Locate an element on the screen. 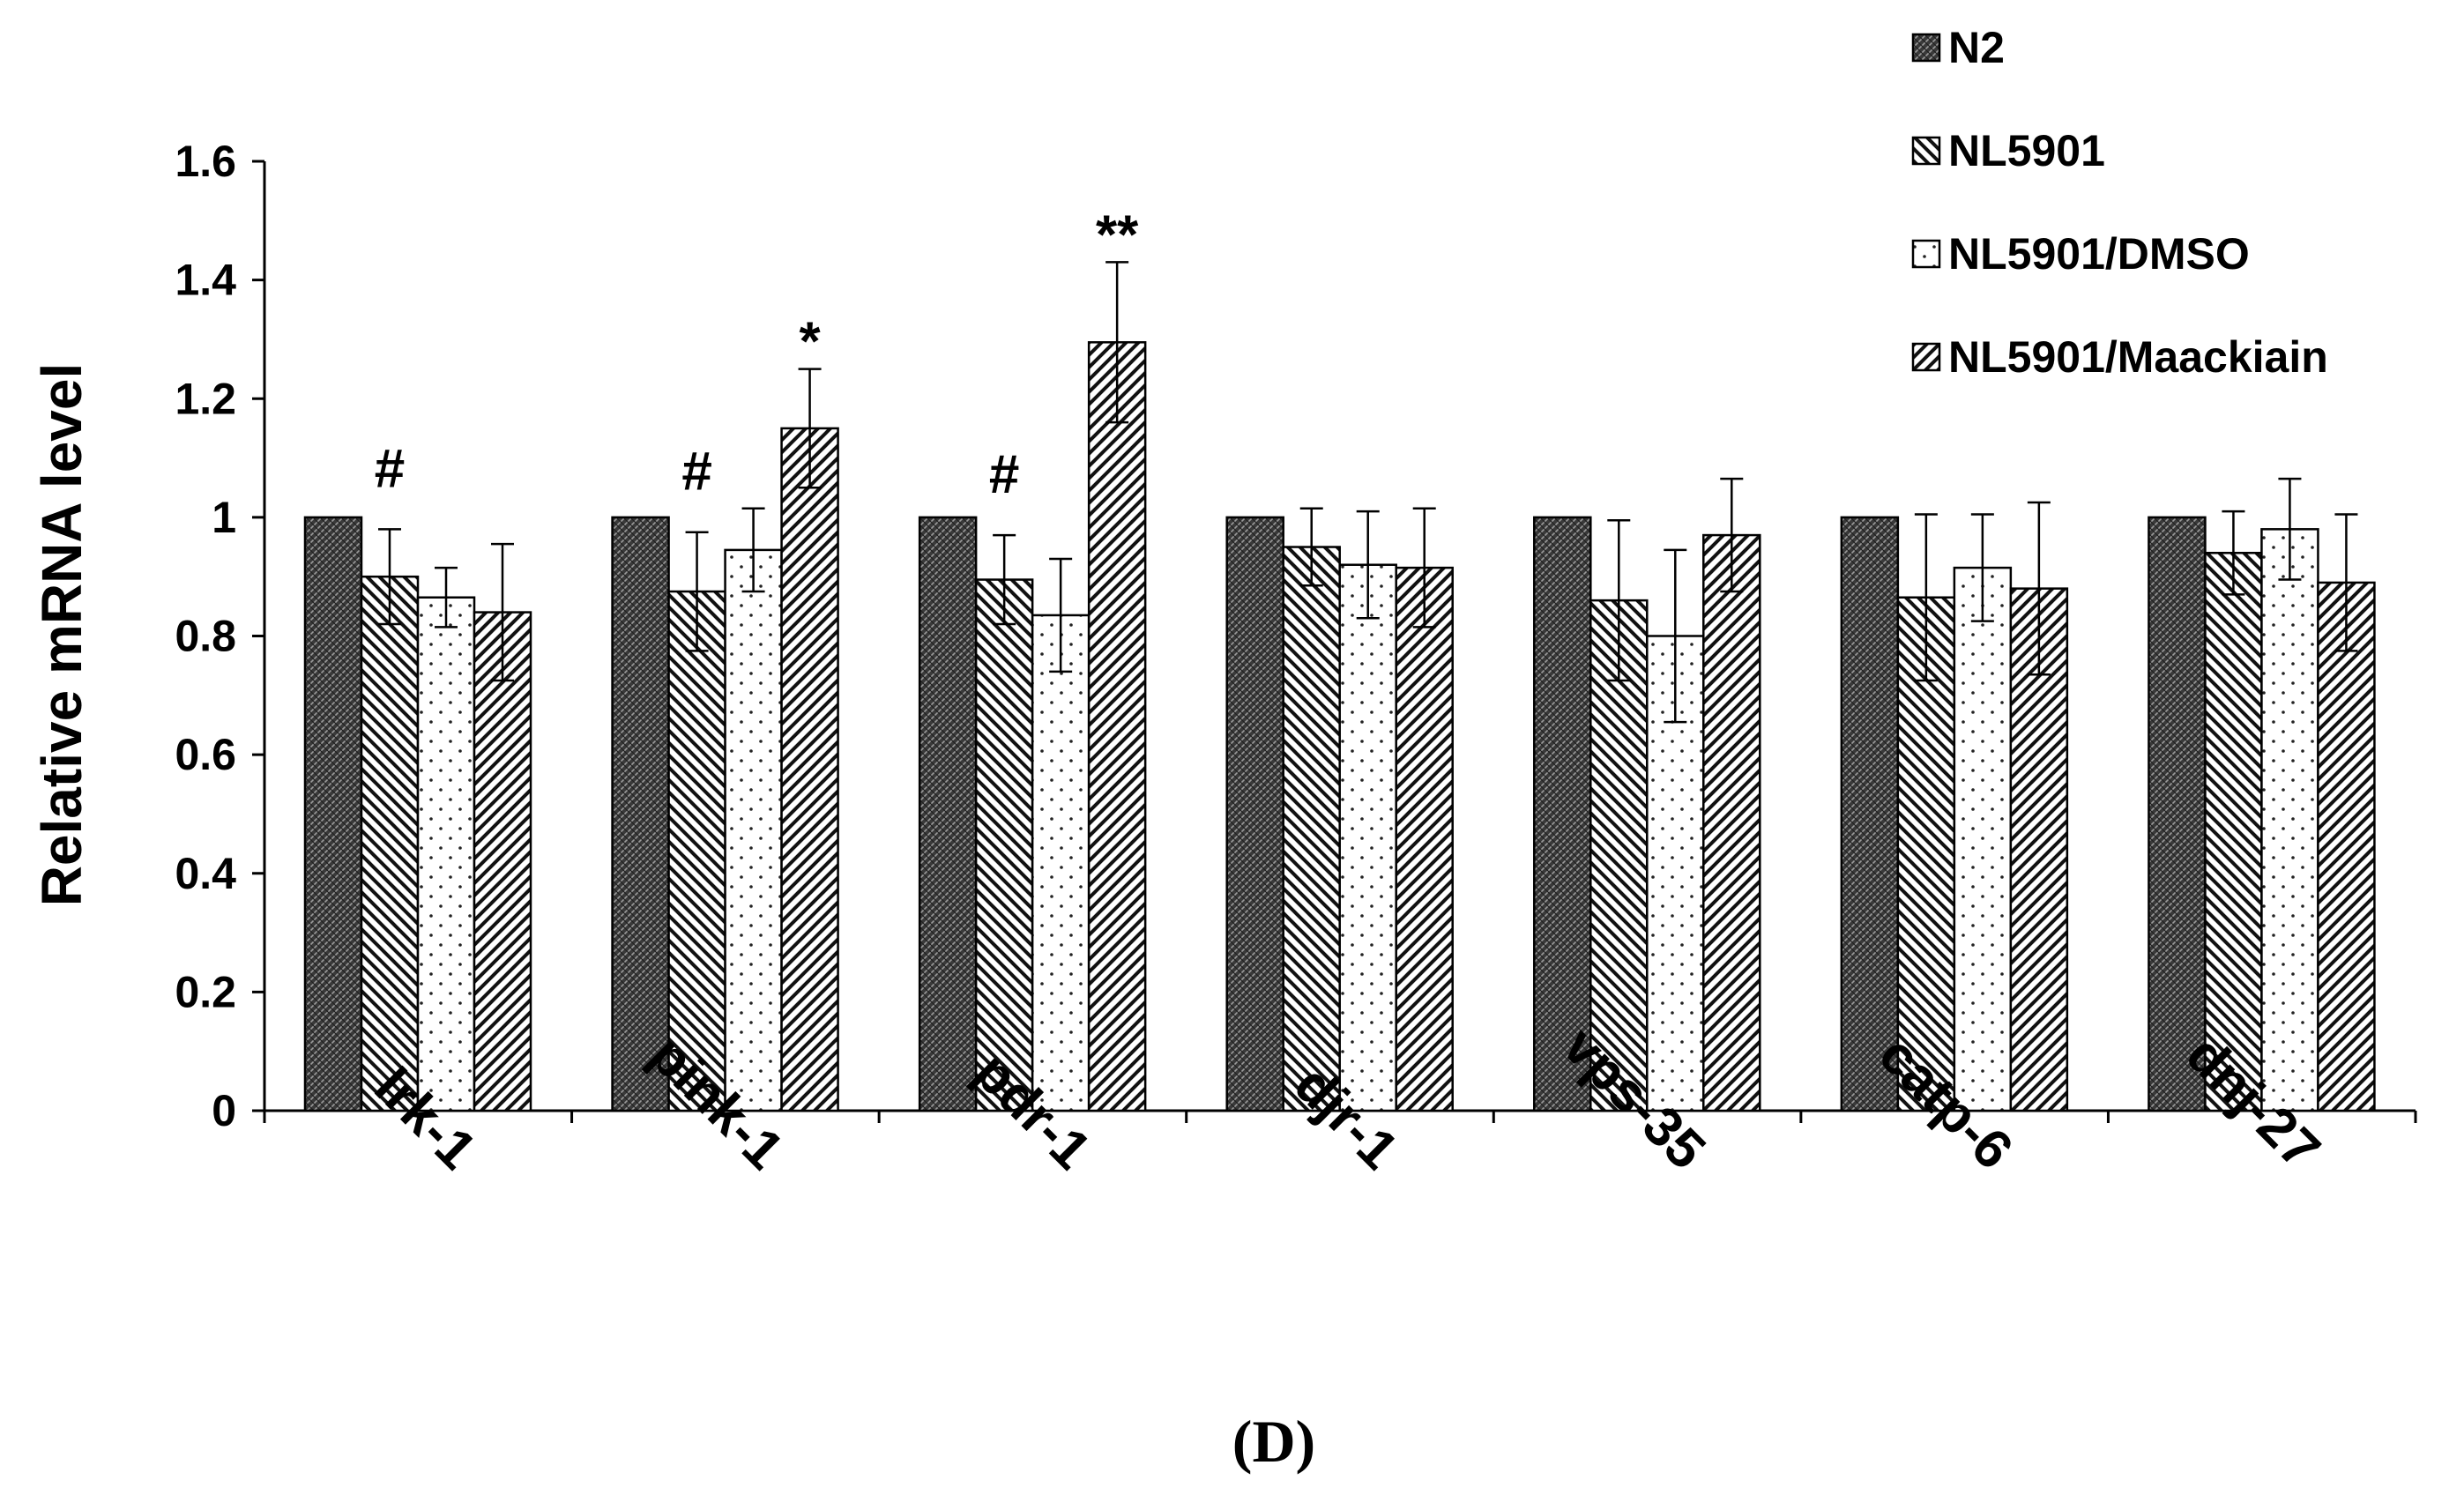 The width and height of the screenshot is (2464, 1510). y-tick-label: 1 is located at coordinates (224, 518).